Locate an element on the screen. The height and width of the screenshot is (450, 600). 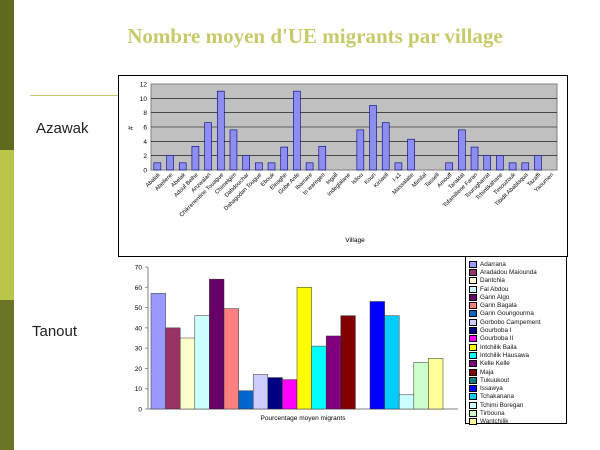
legend-item: Gourboba II is located at coordinates (516, 339).